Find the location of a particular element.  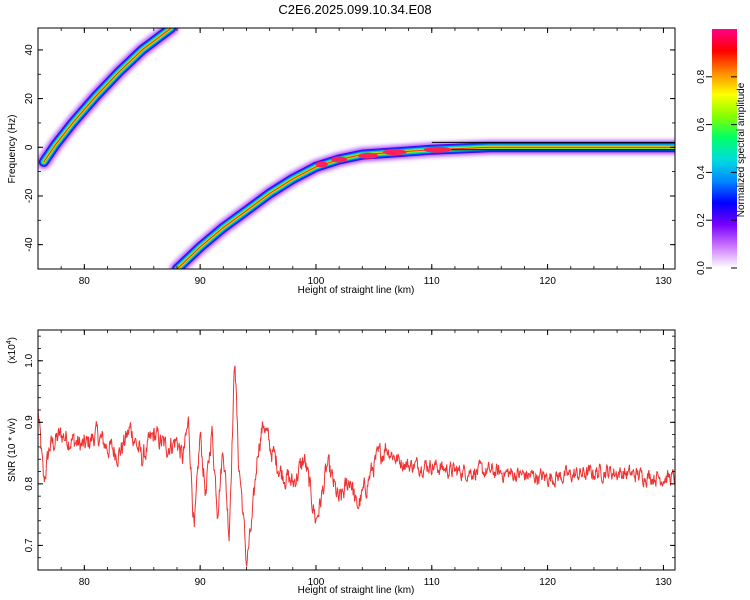

snr-x-label: Height of straight line (km) is located at coordinates (356, 590).